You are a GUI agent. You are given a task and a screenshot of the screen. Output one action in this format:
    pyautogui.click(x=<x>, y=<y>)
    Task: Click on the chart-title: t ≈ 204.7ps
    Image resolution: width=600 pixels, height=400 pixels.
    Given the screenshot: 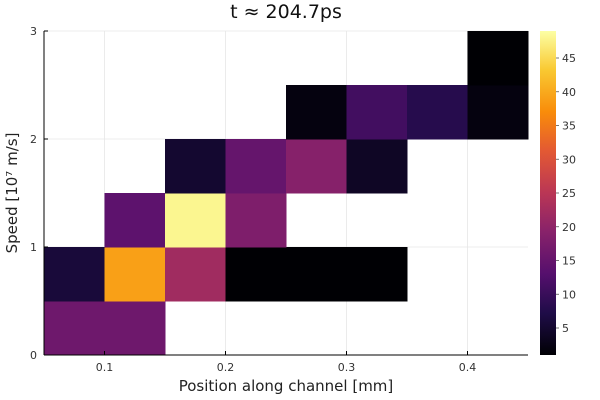 What is the action you would take?
    pyautogui.click(x=286, y=12)
    